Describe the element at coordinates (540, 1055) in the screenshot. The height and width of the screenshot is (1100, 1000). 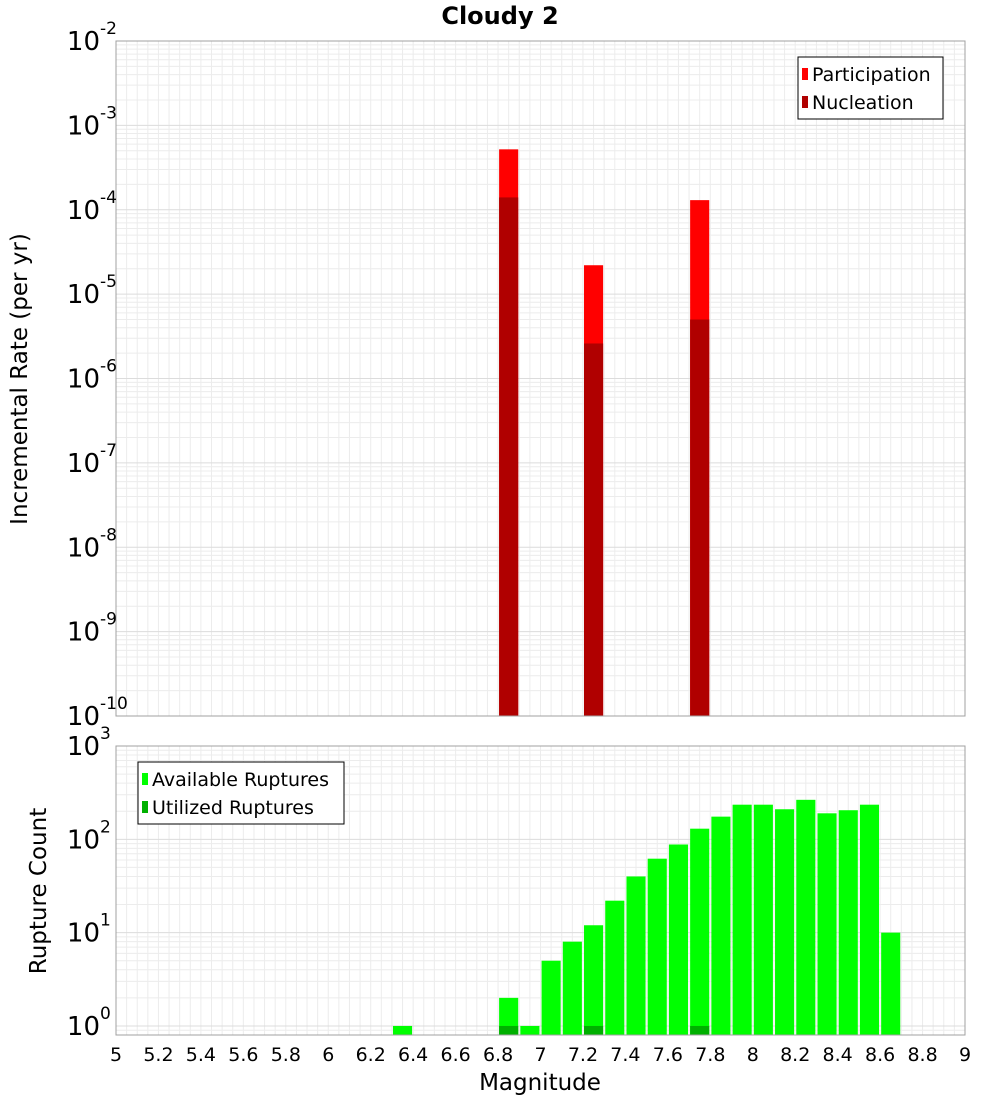
I see `x-tick-label: 7` at that location.